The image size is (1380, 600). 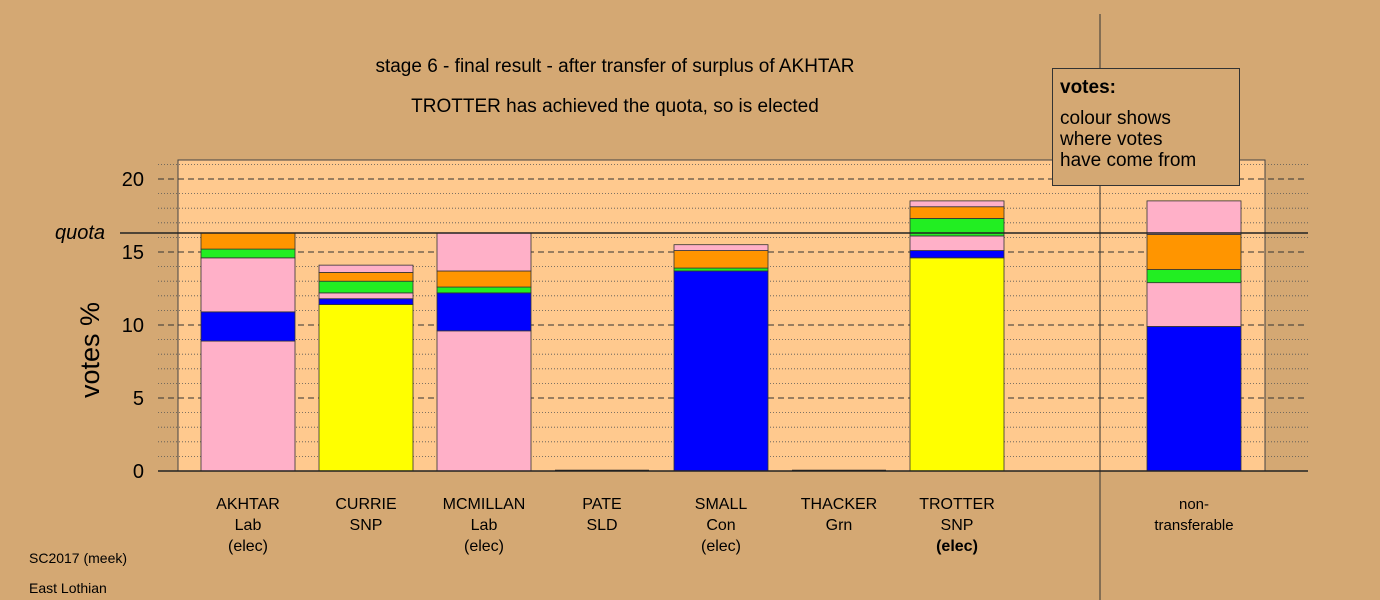 I want to click on footer-method: SC2017 (meek), so click(x=78, y=558).